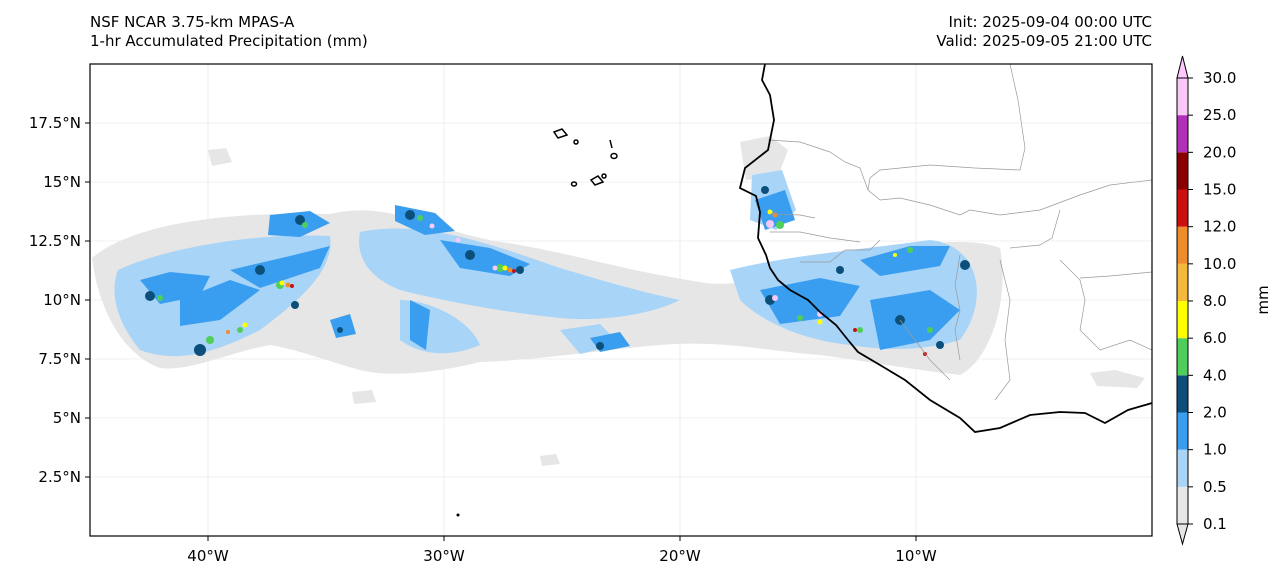 This screenshot has width=1286, height=580. Describe the element at coordinates (1215, 375) in the screenshot. I see `colorbar-tick-label: 4.0` at that location.